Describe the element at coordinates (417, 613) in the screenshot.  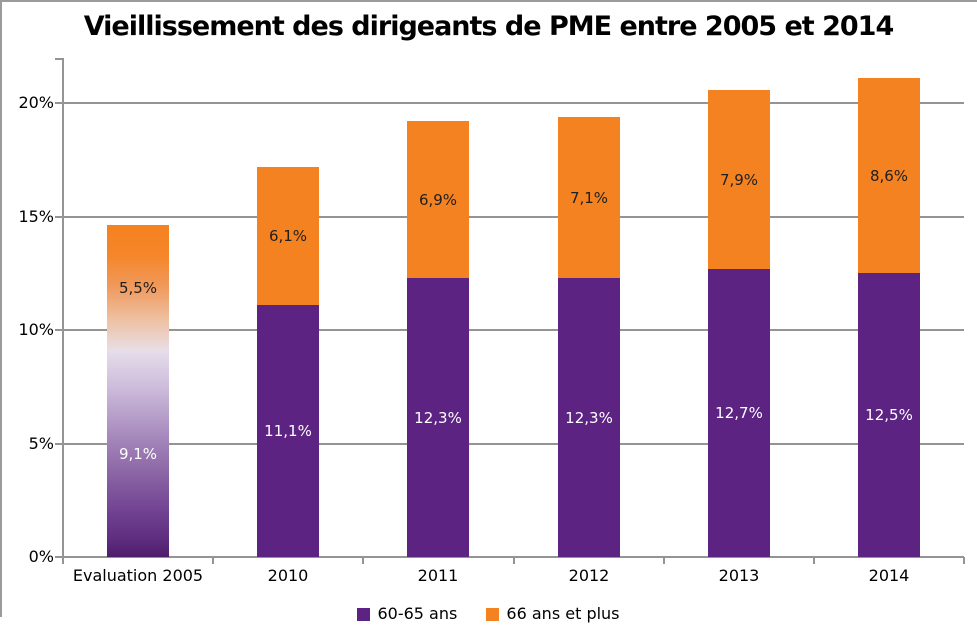
I see `legend-label-60-65-ans: 60-65 ans` at that location.